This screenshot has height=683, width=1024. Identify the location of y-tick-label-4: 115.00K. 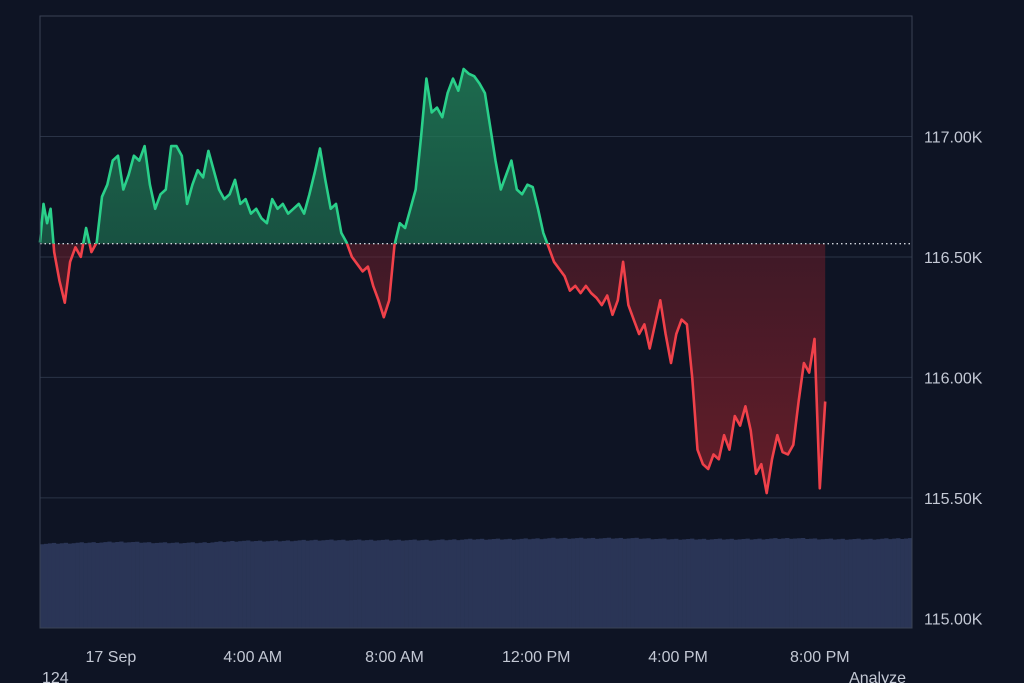
(953, 619).